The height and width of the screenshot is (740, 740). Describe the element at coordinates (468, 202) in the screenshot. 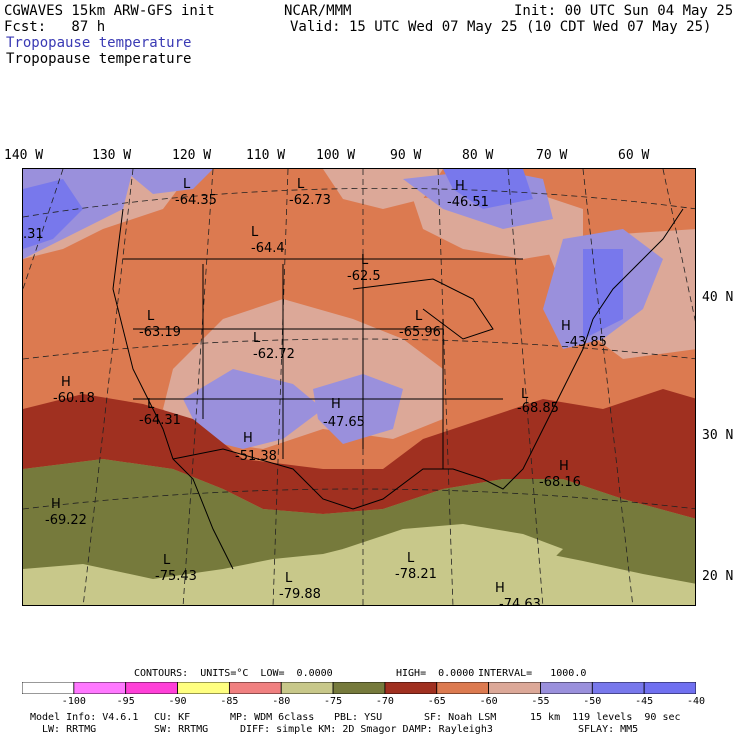

I see `extremum-value: -46.51` at that location.